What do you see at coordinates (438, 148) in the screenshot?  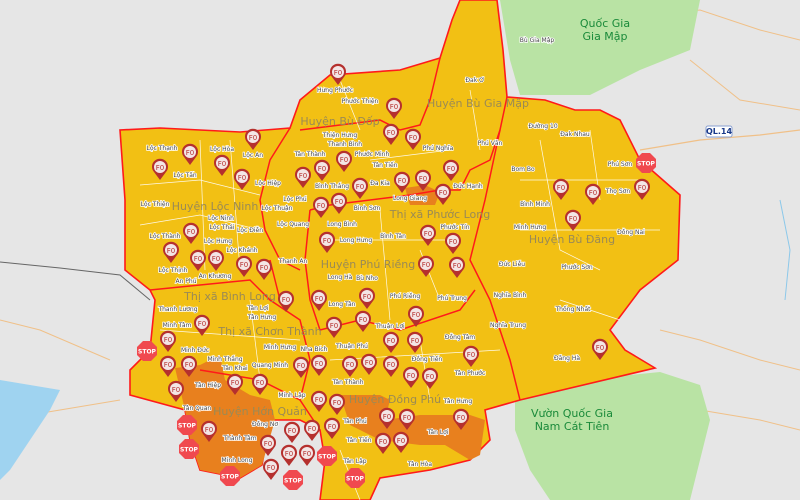 I see `commune-label: Phú Nghĩa` at bounding box center [438, 148].